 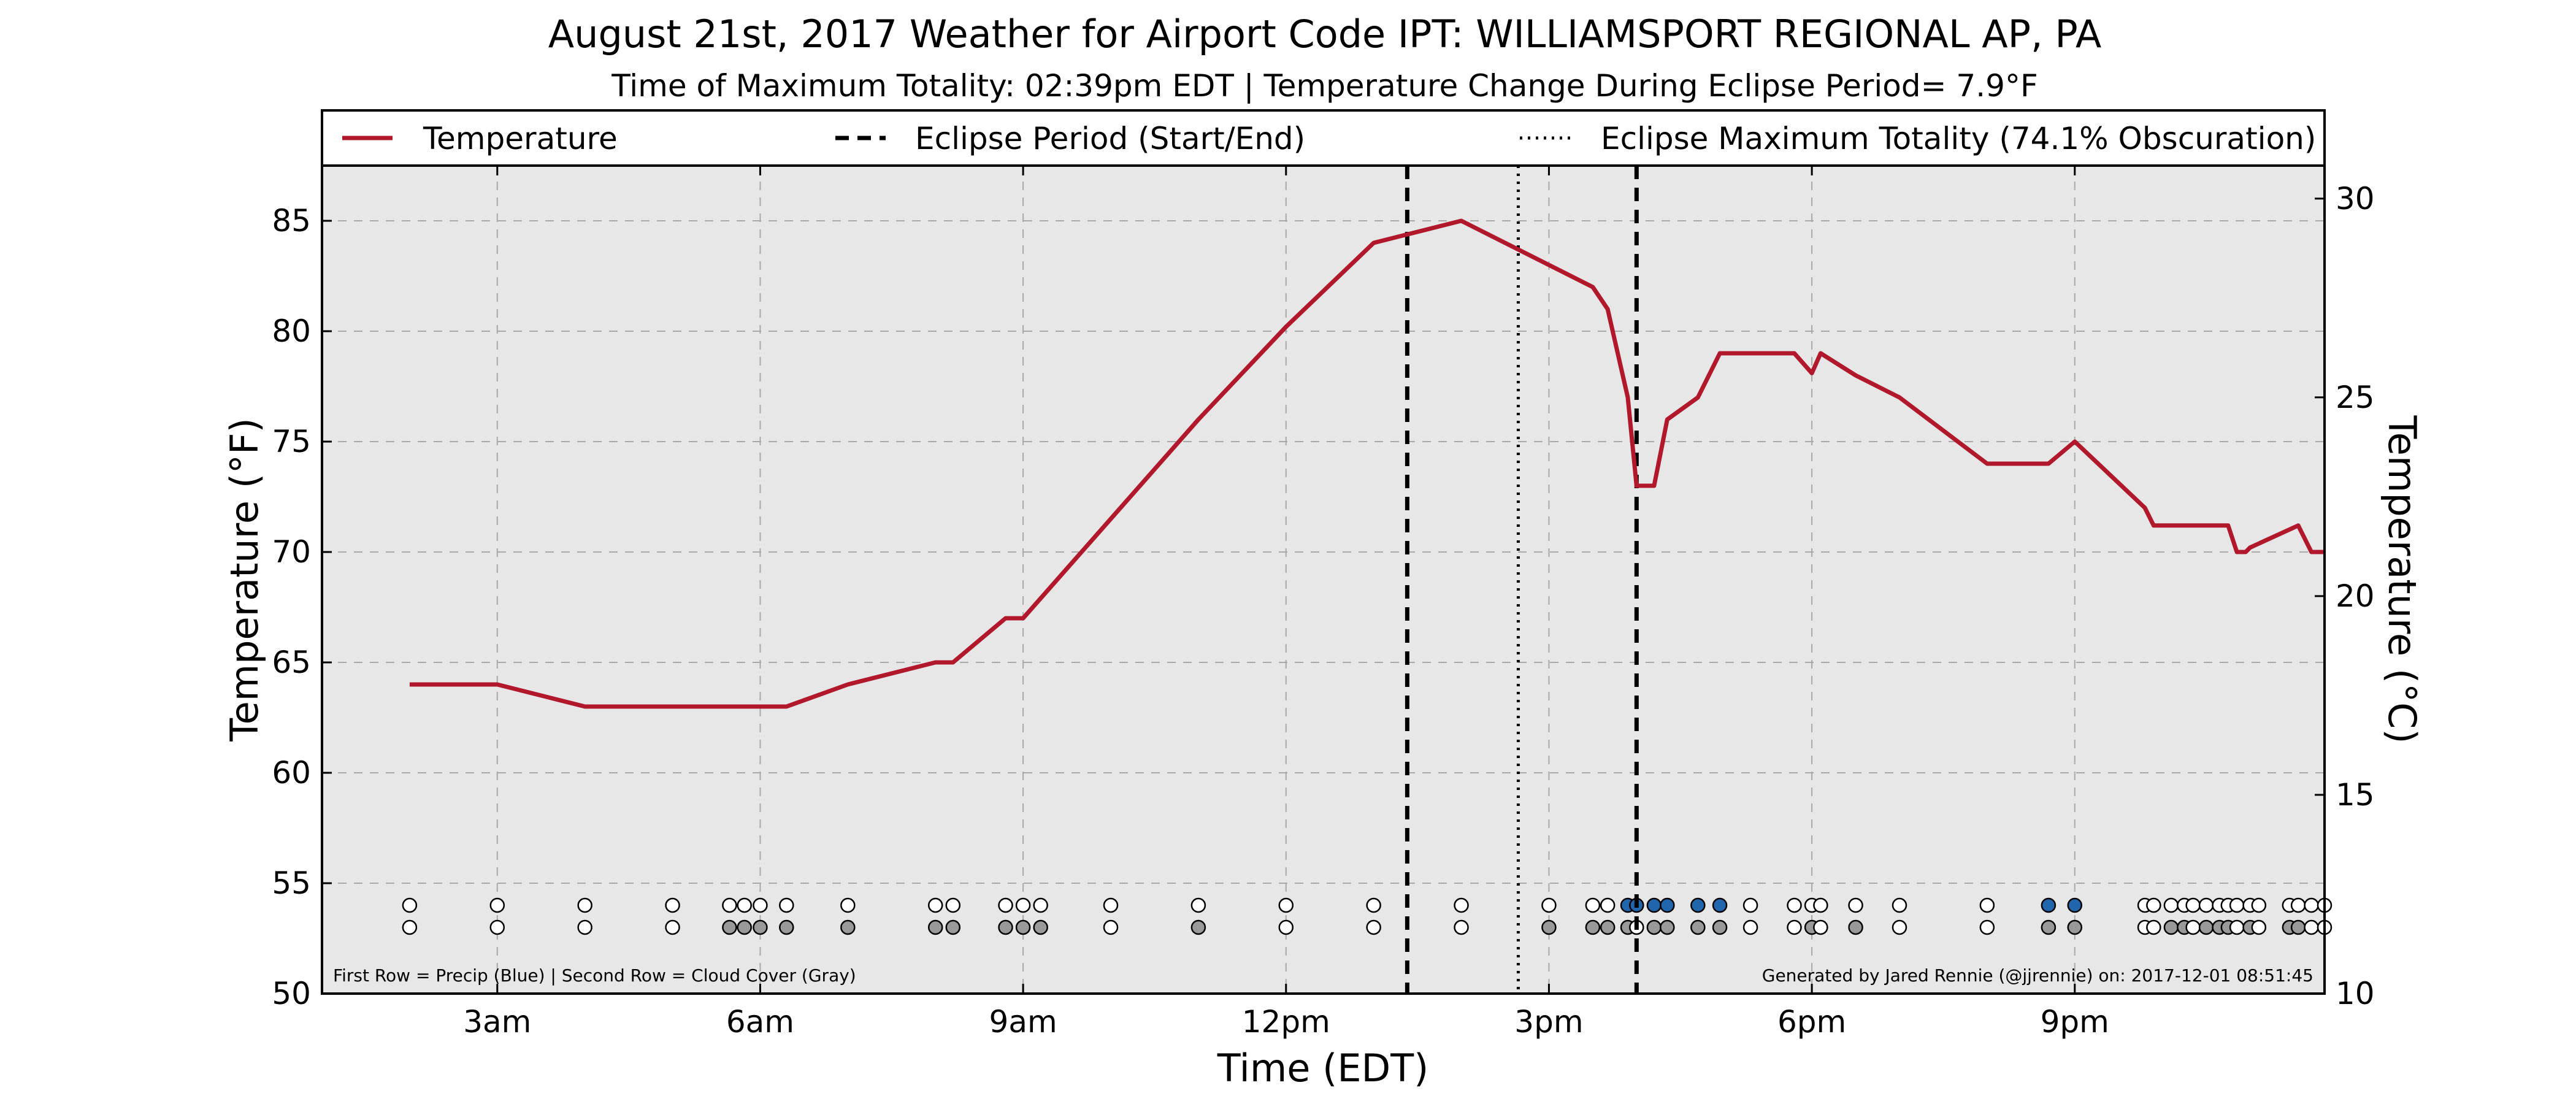 I want to click on y-tick-label: 50, so click(x=291, y=993).